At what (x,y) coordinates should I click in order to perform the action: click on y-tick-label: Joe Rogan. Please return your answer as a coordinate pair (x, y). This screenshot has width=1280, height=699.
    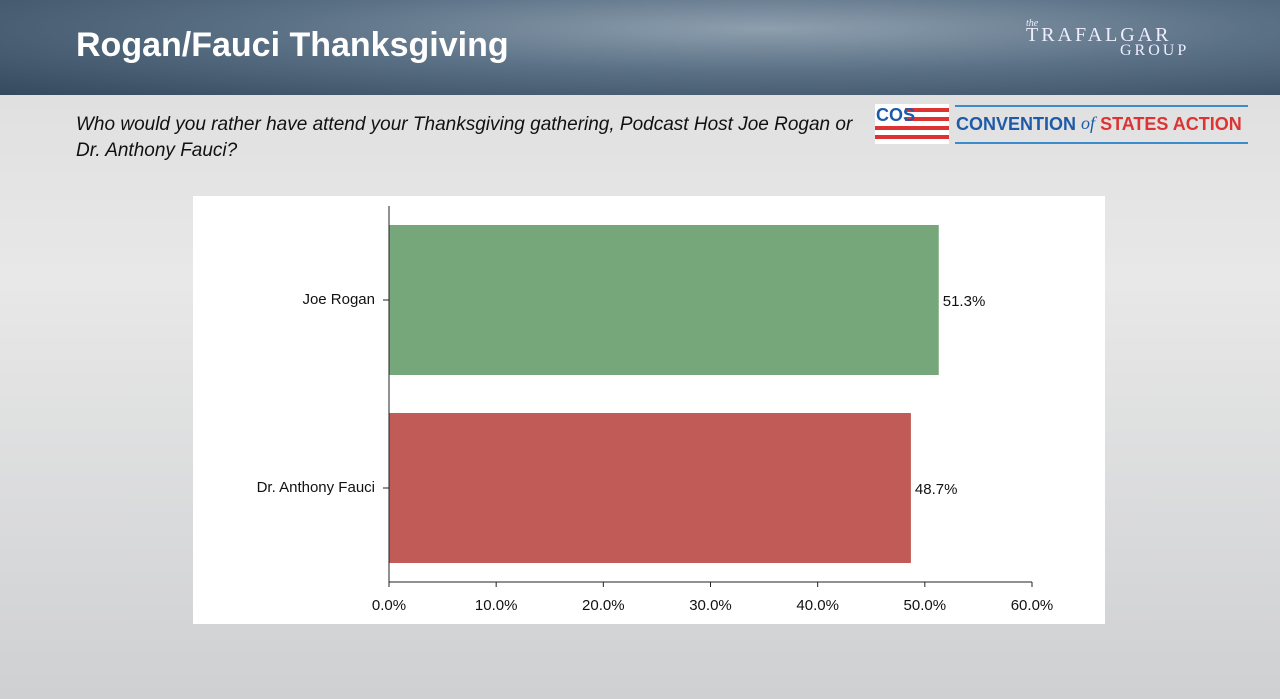
    Looking at the image, I should click on (338, 299).